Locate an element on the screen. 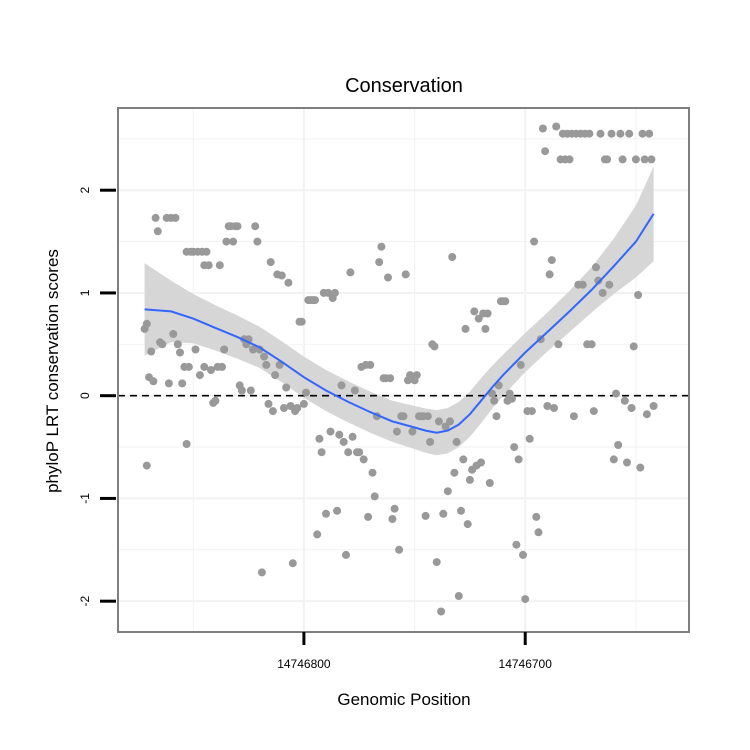 This screenshot has height=750, width=750. y-tick-label: 0 is located at coordinates (85, 395).